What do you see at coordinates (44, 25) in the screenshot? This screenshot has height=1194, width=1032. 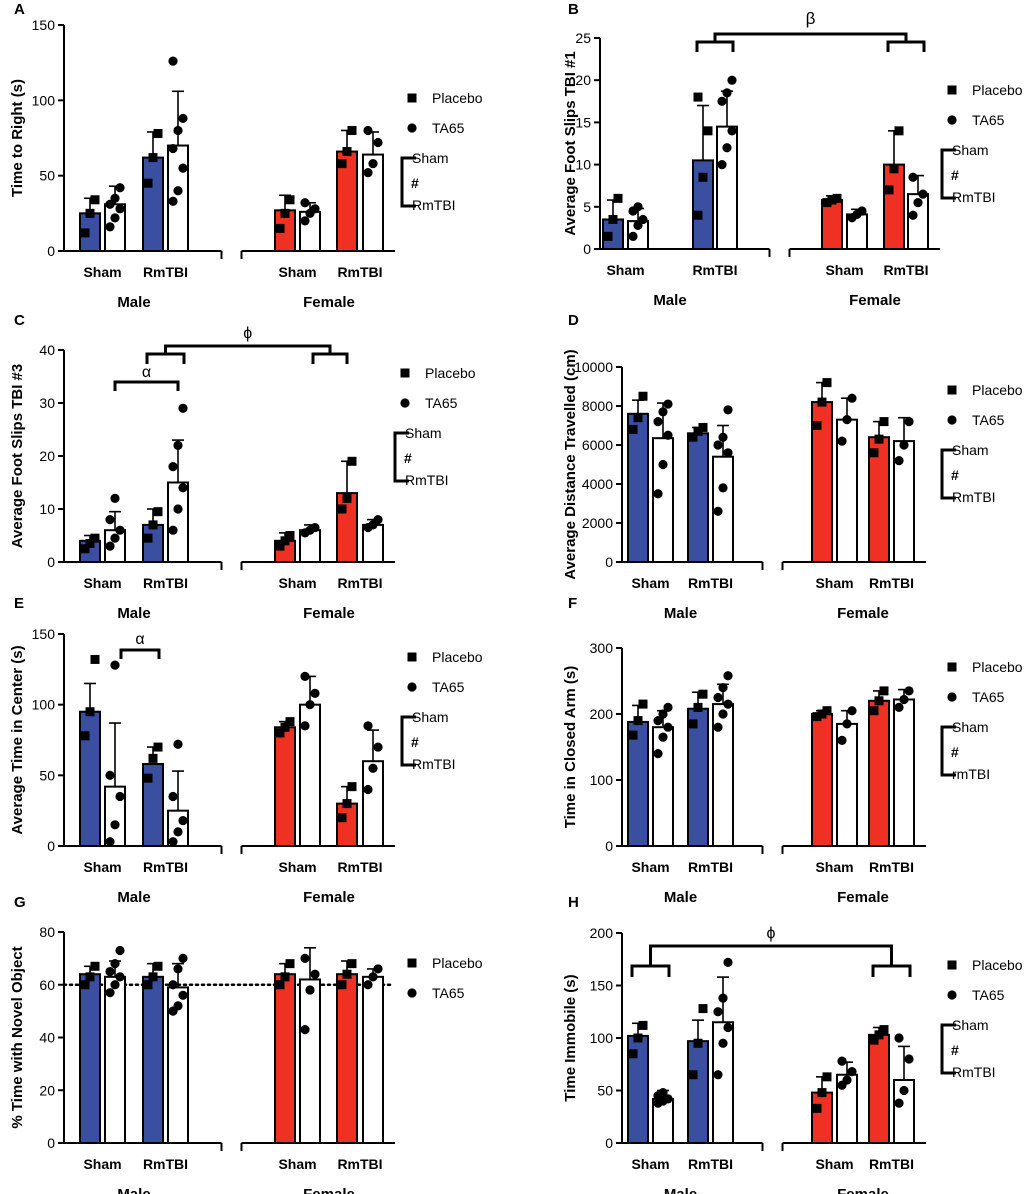 I see `y-tick-label: 150` at bounding box center [44, 25].